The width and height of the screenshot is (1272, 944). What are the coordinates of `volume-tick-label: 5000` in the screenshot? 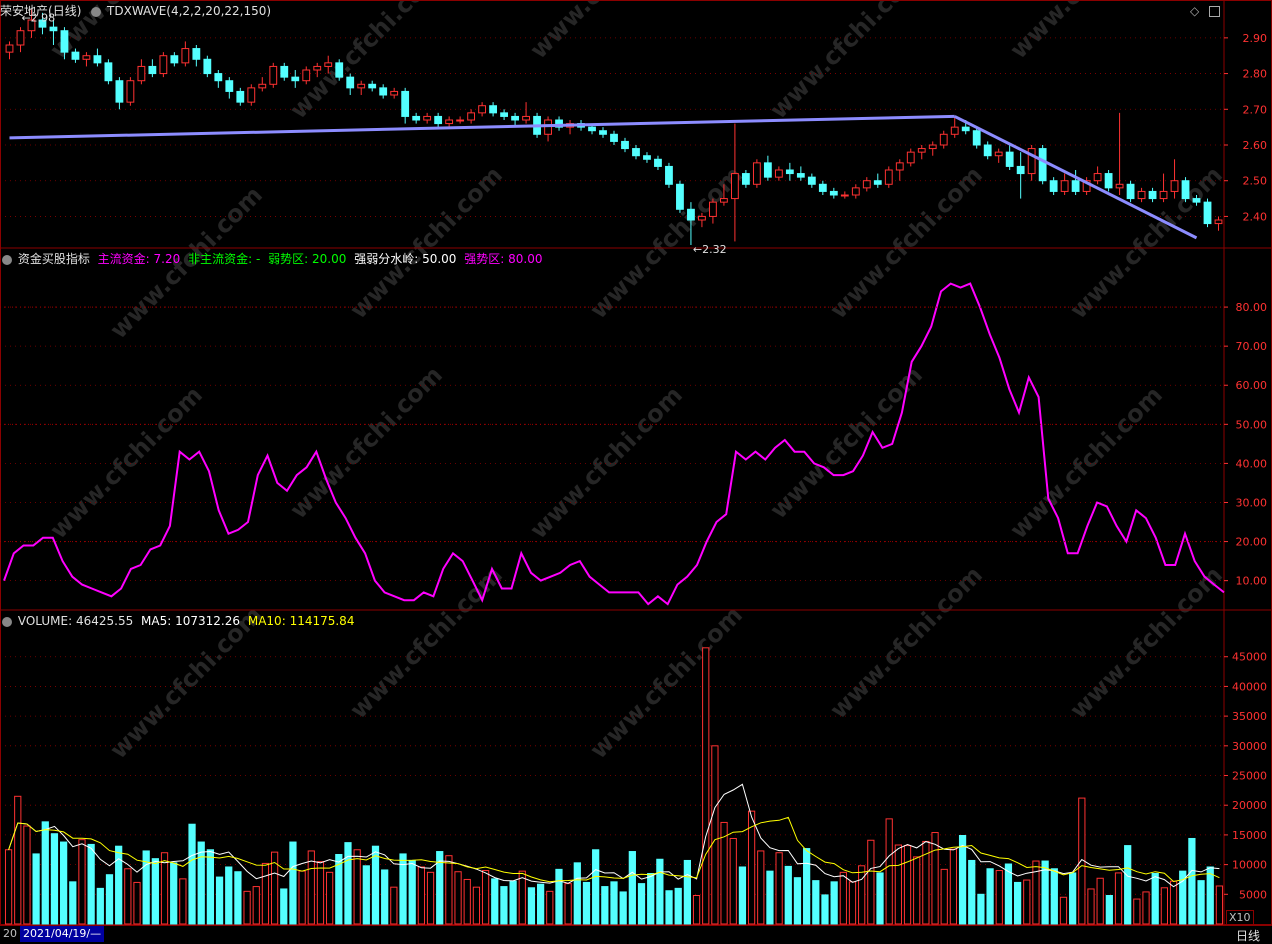 It's located at (1253, 894).